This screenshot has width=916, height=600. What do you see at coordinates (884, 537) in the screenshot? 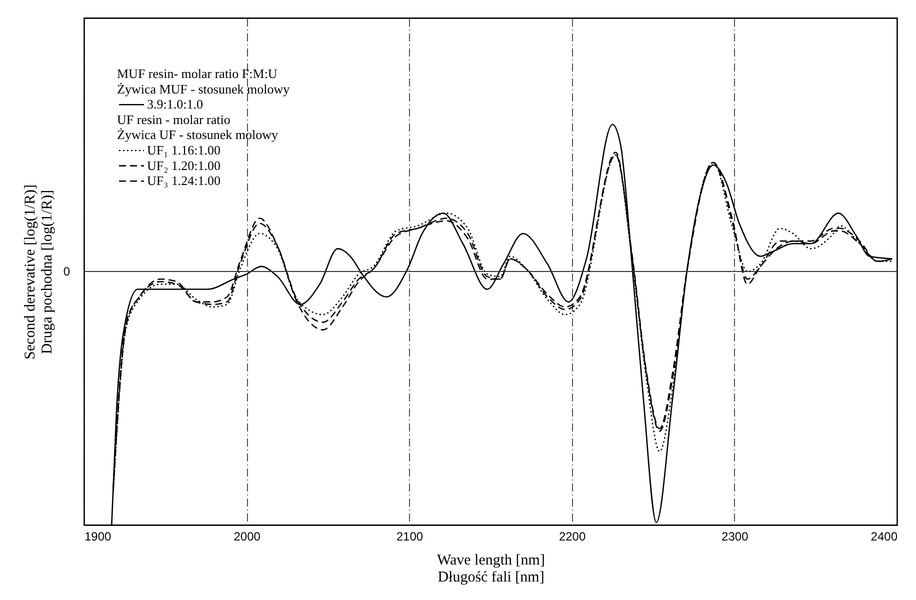
I see `x-tick-label: 2400` at bounding box center [884, 537].